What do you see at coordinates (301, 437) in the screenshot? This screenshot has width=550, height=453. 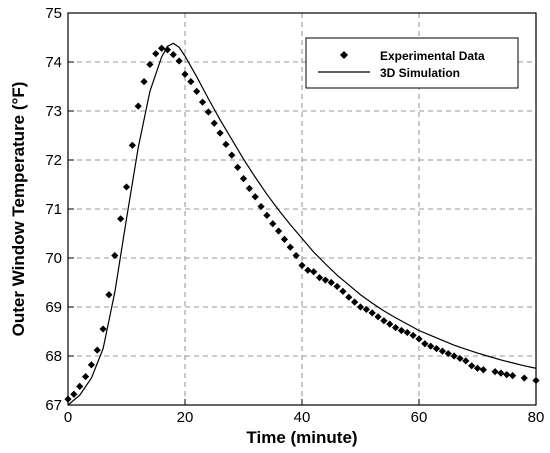 I see `x-axis-title: Time (minute)` at bounding box center [301, 437].